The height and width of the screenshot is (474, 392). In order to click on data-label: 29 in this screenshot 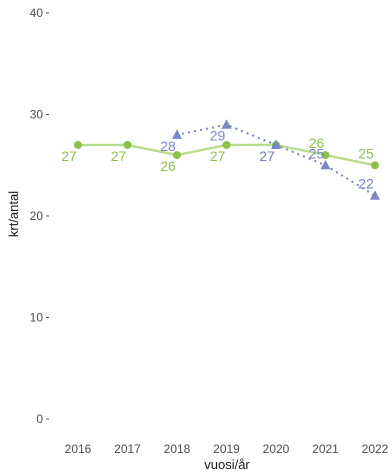, I will do `click(218, 136)`.